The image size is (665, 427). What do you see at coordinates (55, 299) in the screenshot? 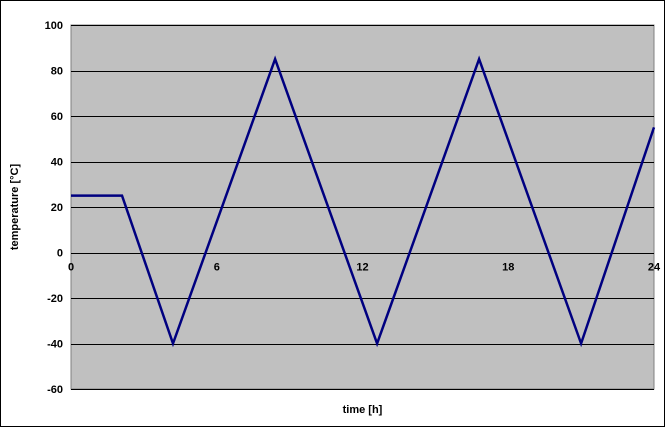
I see `y-tick-label: -20` at bounding box center [55, 299].